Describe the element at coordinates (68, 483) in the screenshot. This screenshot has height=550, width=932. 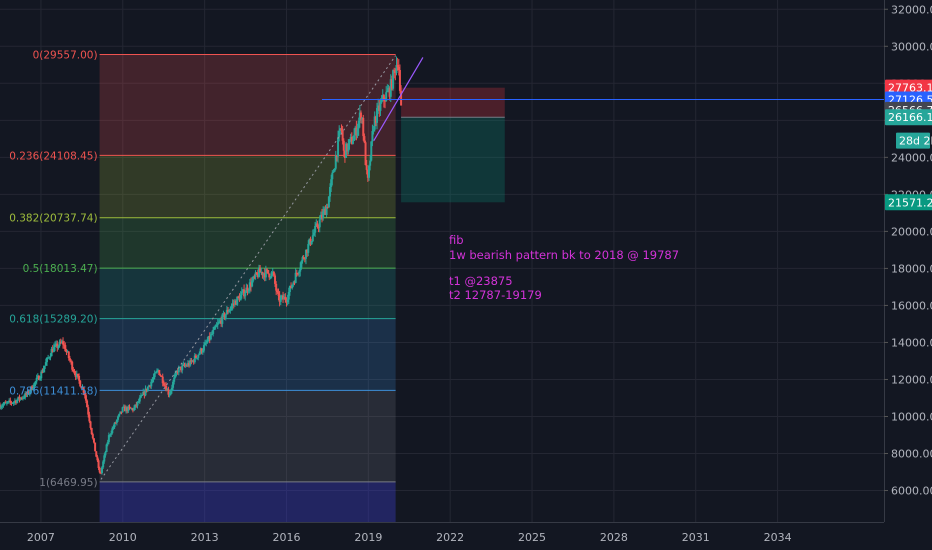
I see `fib-level-label: 1(6469.95)` at that location.